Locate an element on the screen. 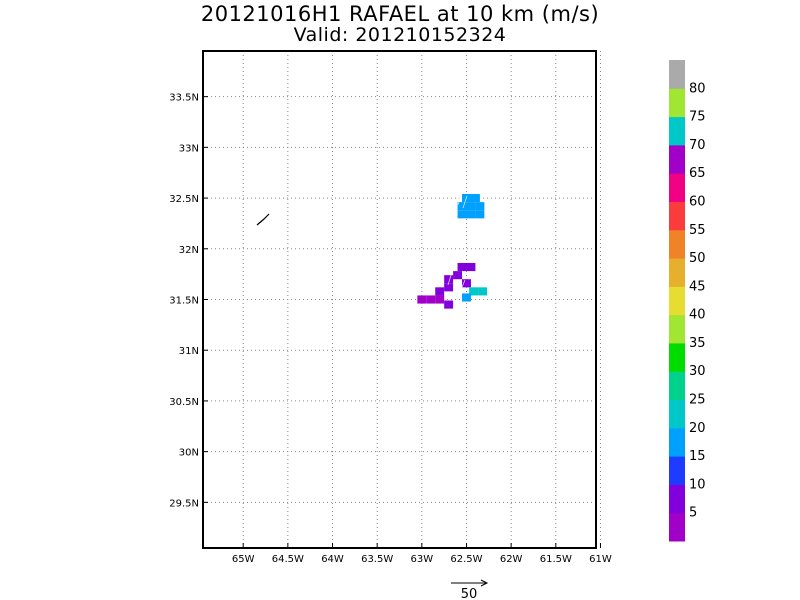 The width and height of the screenshot is (800, 600). y-tick-label-1: 30N is located at coordinates (189, 453).